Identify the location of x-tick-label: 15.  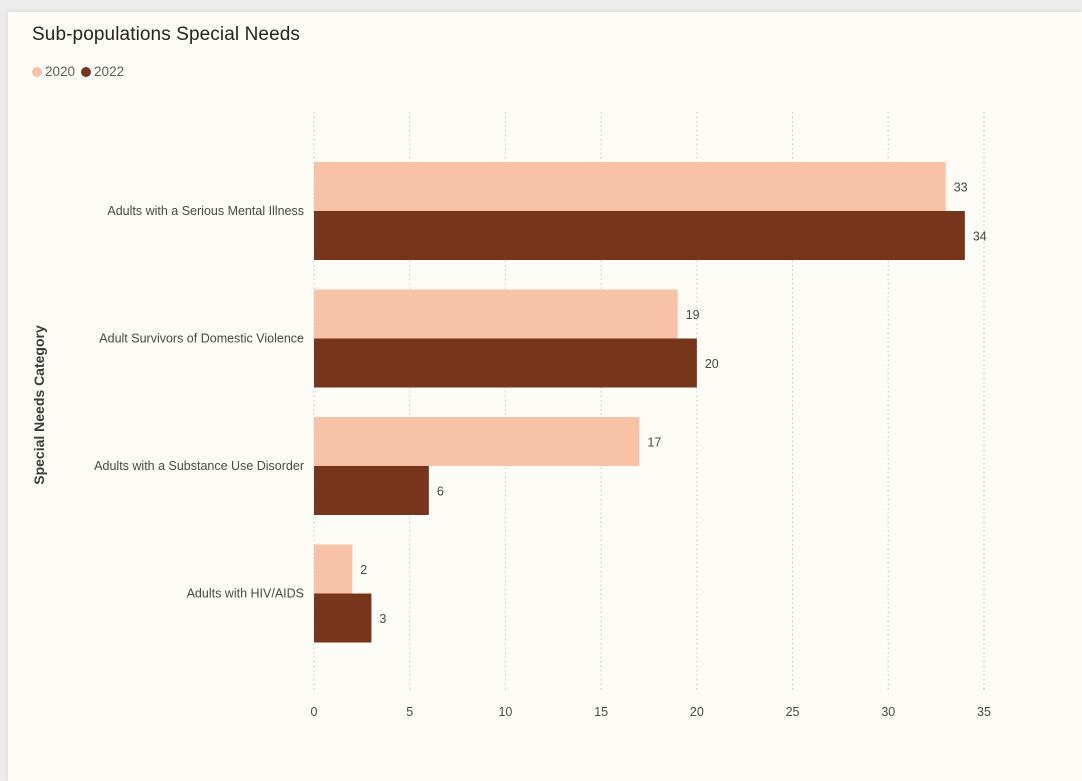
(601, 712).